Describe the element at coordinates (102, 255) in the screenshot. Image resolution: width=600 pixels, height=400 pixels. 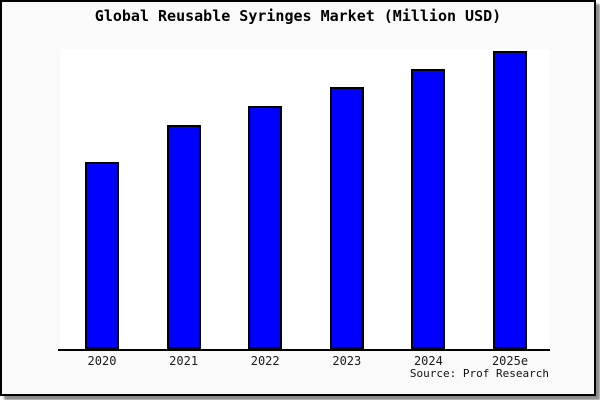
I see `bar-2020` at that location.